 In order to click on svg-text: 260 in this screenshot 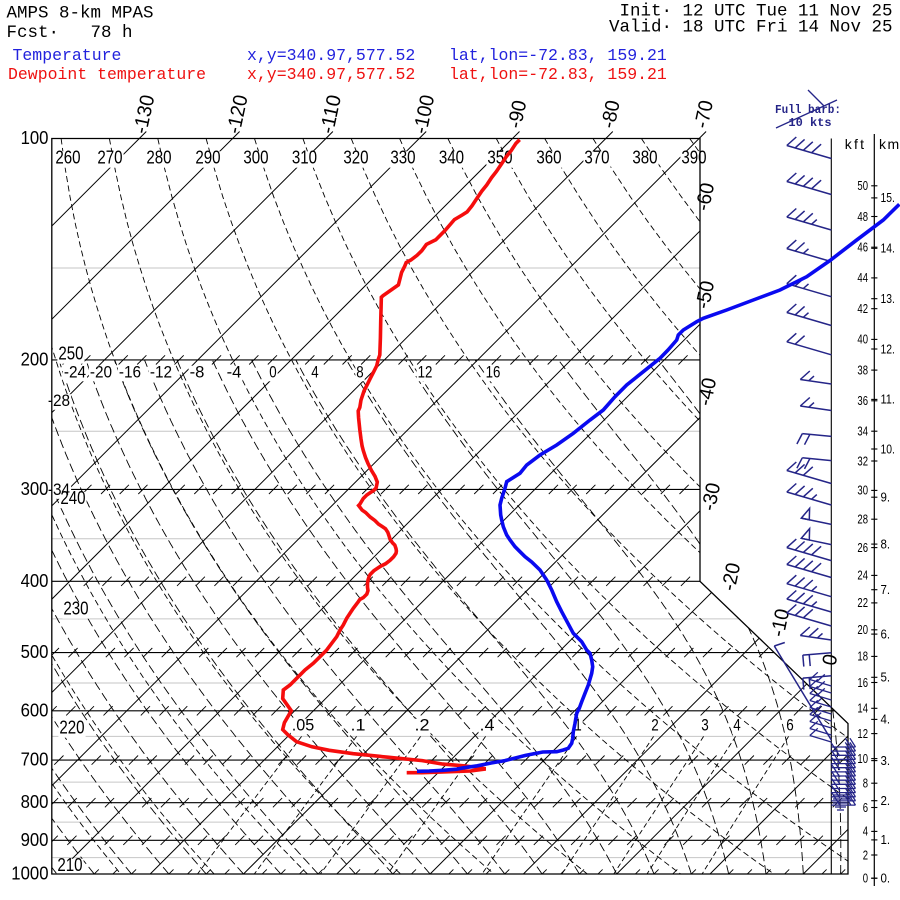, I will do `click(67, 158)`.